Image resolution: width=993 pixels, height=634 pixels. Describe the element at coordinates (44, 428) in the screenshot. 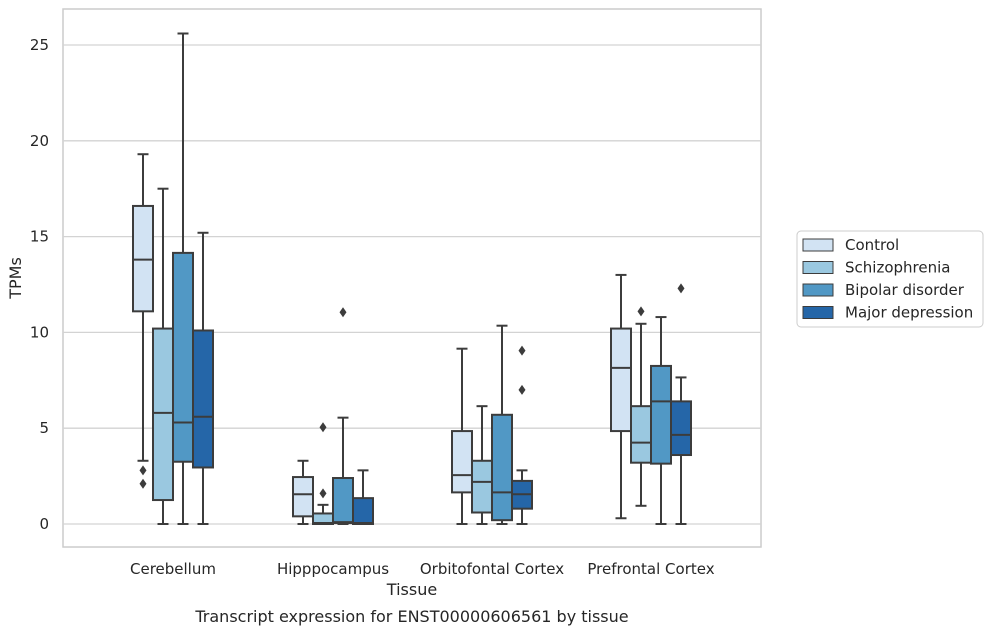

I see `y-tick-label: 5` at that location.